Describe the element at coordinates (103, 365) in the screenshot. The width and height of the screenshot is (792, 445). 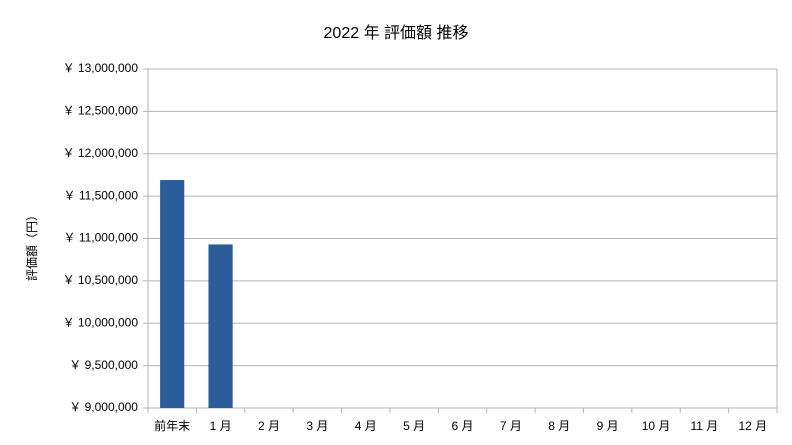
I see `y-tick-label: ￥ 9,500,000` at that location.